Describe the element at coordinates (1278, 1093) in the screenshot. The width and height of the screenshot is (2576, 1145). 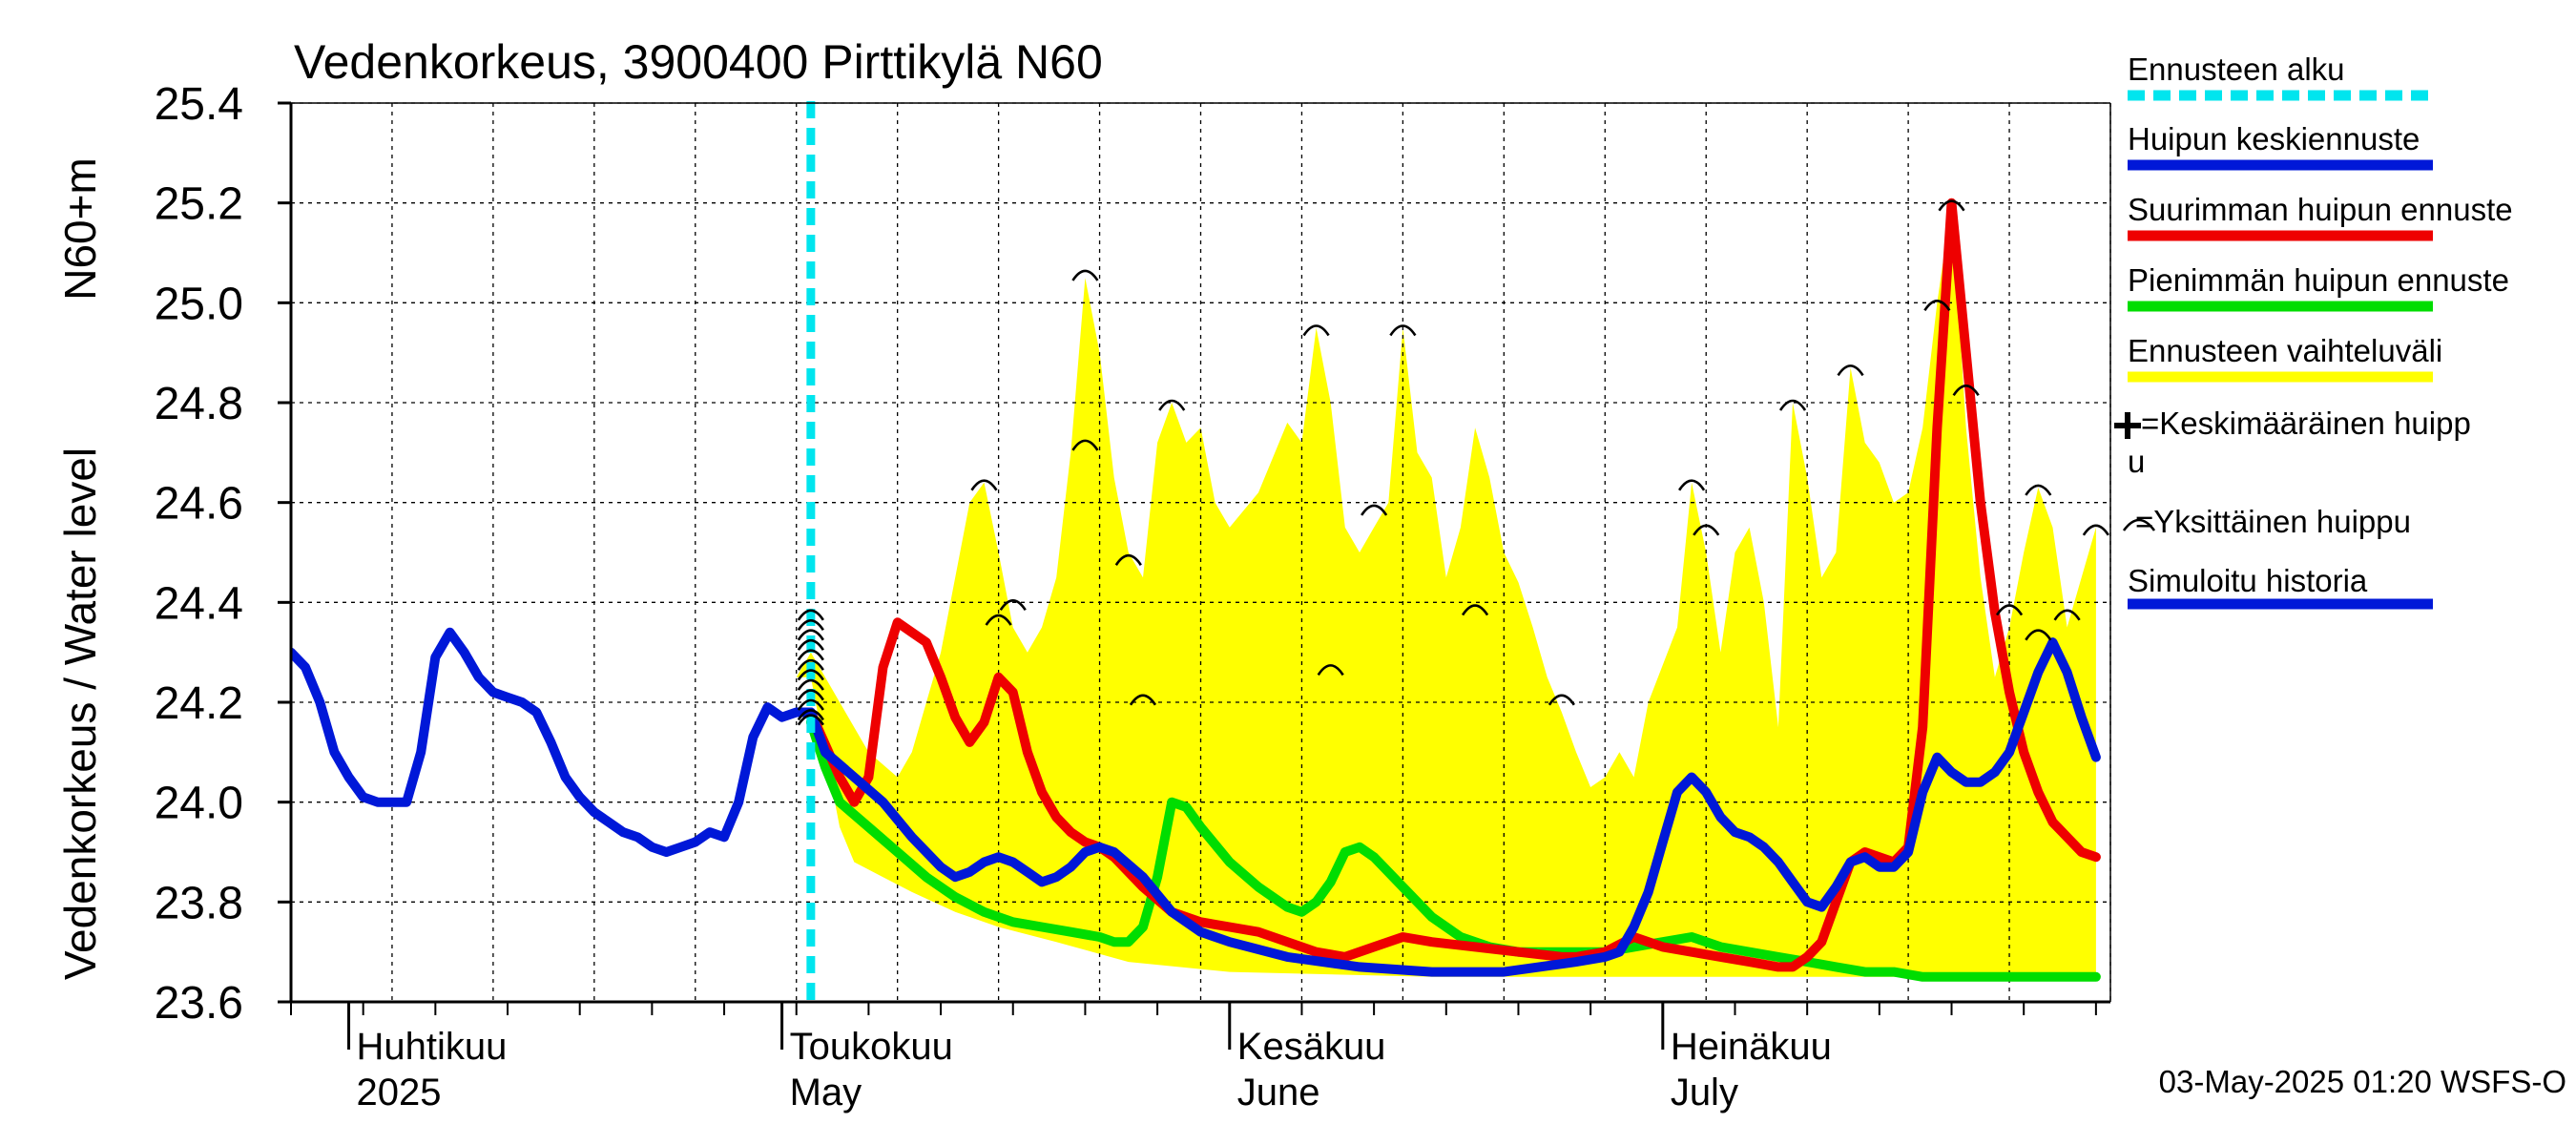
I see `x-month-sublabel: June` at that location.